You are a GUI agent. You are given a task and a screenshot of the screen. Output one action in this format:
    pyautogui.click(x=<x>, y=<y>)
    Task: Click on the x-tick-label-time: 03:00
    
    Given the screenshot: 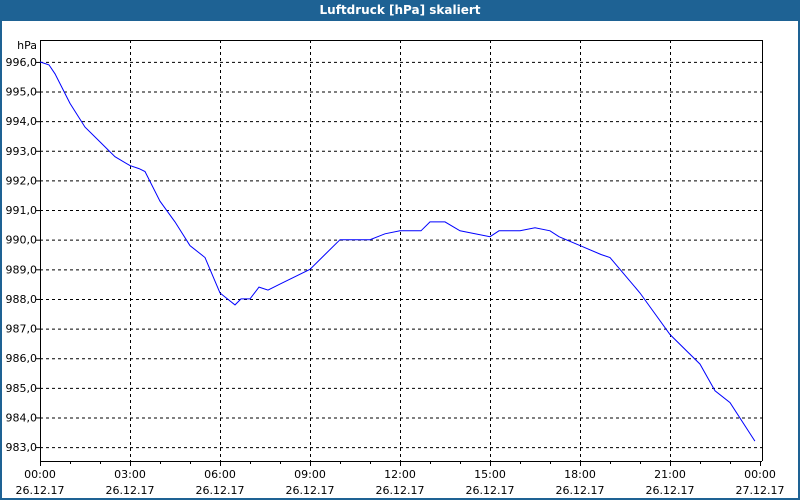 What is the action you would take?
    pyautogui.click(x=130, y=474)
    